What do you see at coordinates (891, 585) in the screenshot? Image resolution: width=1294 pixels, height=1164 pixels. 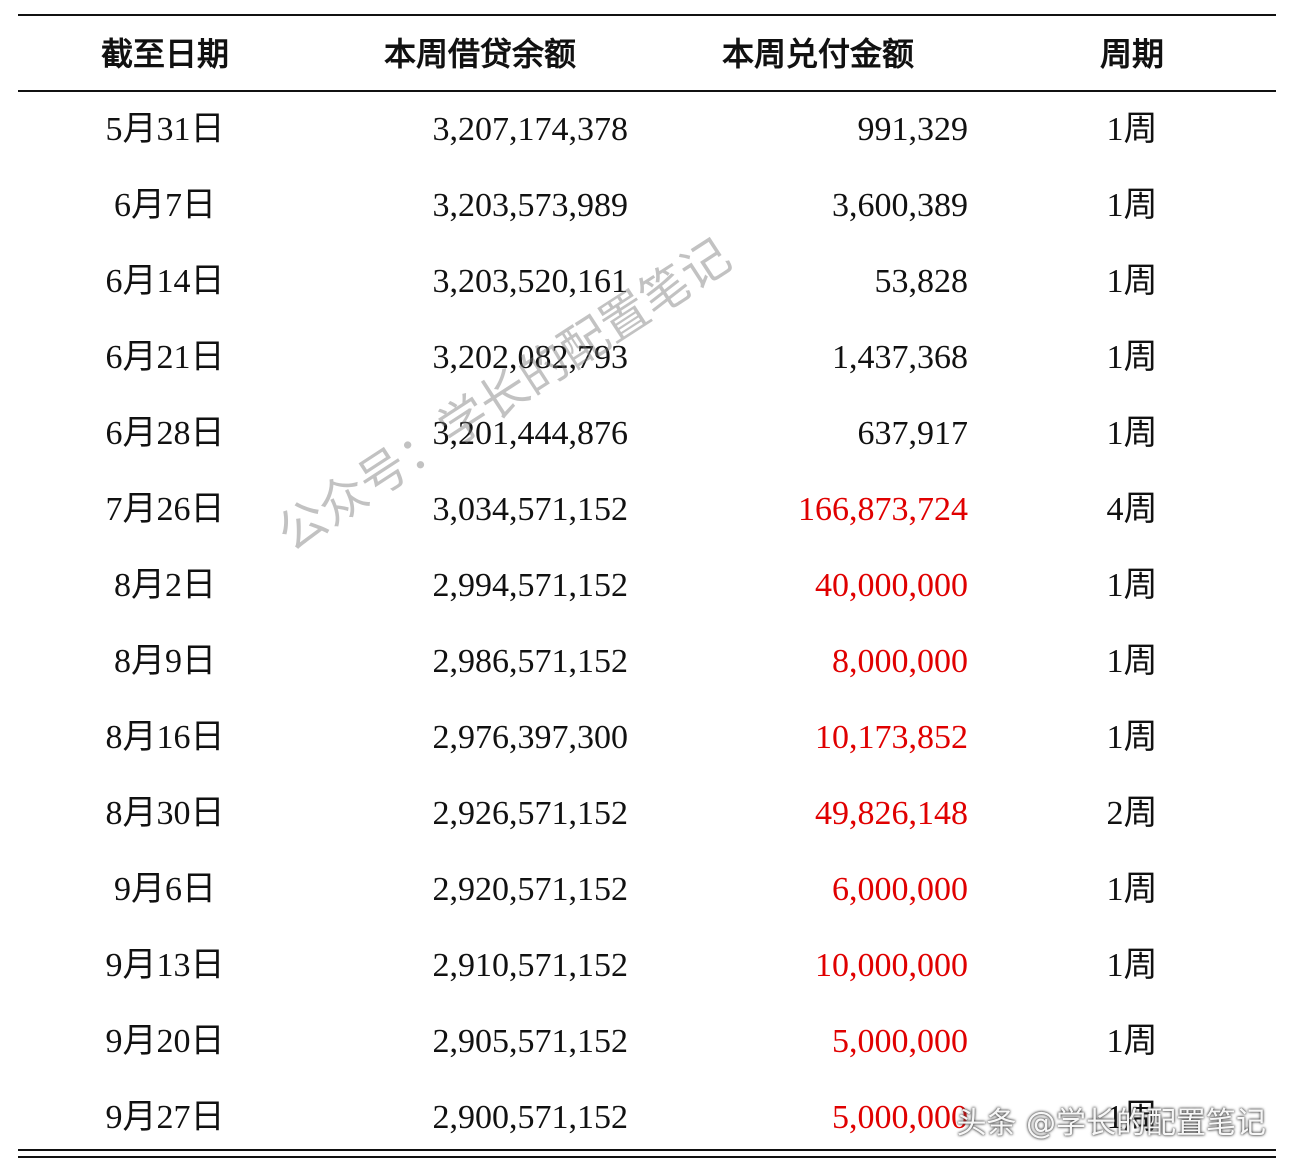 I see `table-cell: 40,000,000` at bounding box center [891, 585].